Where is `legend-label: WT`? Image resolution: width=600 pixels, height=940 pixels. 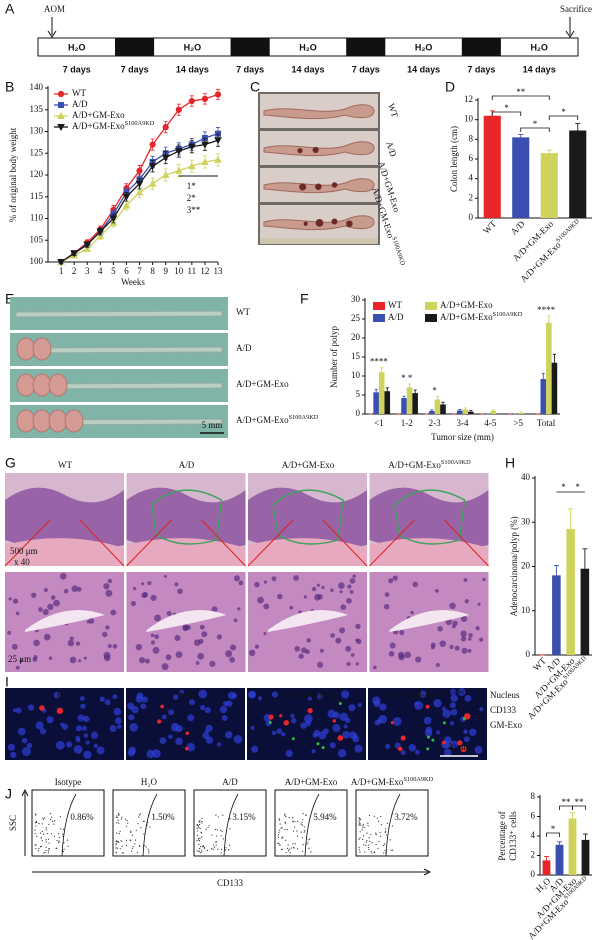
legend-label: WT is located at coordinates (395, 305).